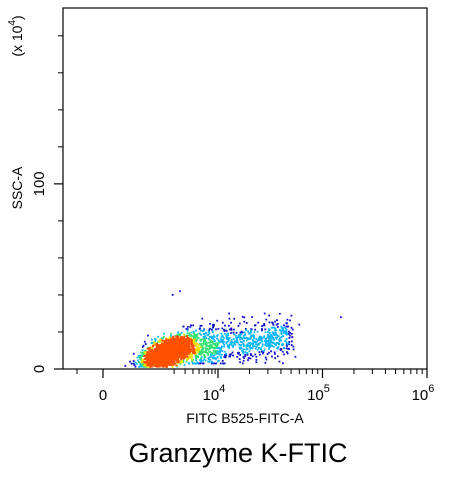 The width and height of the screenshot is (451, 479). I want to click on svg-text: (x 104), so click(16, 35).